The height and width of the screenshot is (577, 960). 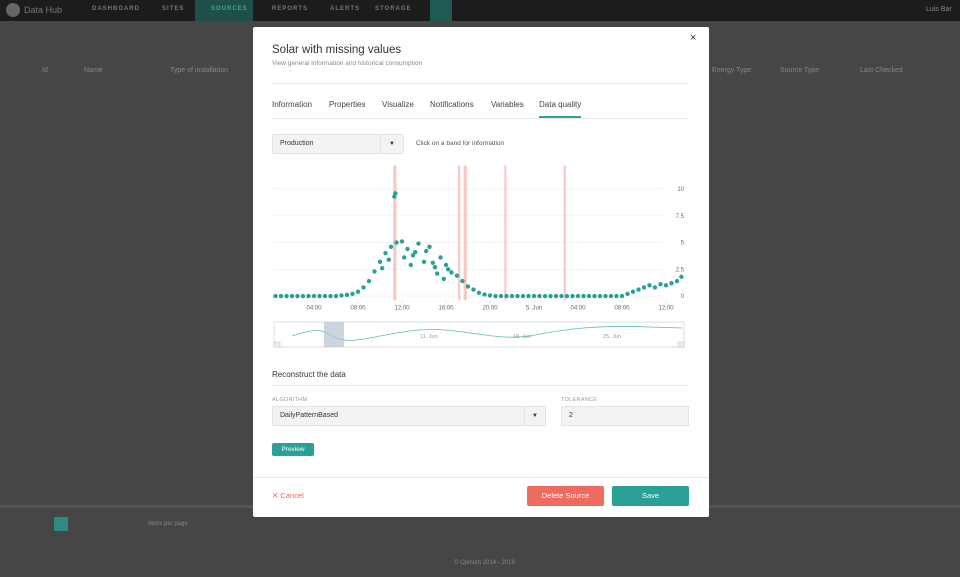 What do you see at coordinates (293, 449) in the screenshot?
I see `preview-button: Preview` at bounding box center [293, 449].